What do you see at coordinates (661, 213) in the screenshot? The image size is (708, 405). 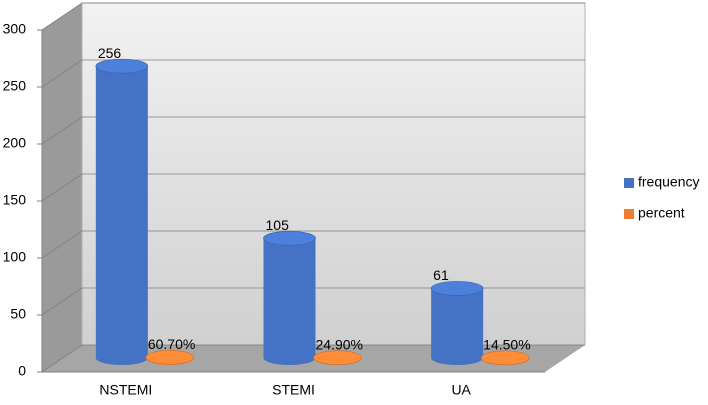 I see `legend-label: percent` at bounding box center [661, 213].